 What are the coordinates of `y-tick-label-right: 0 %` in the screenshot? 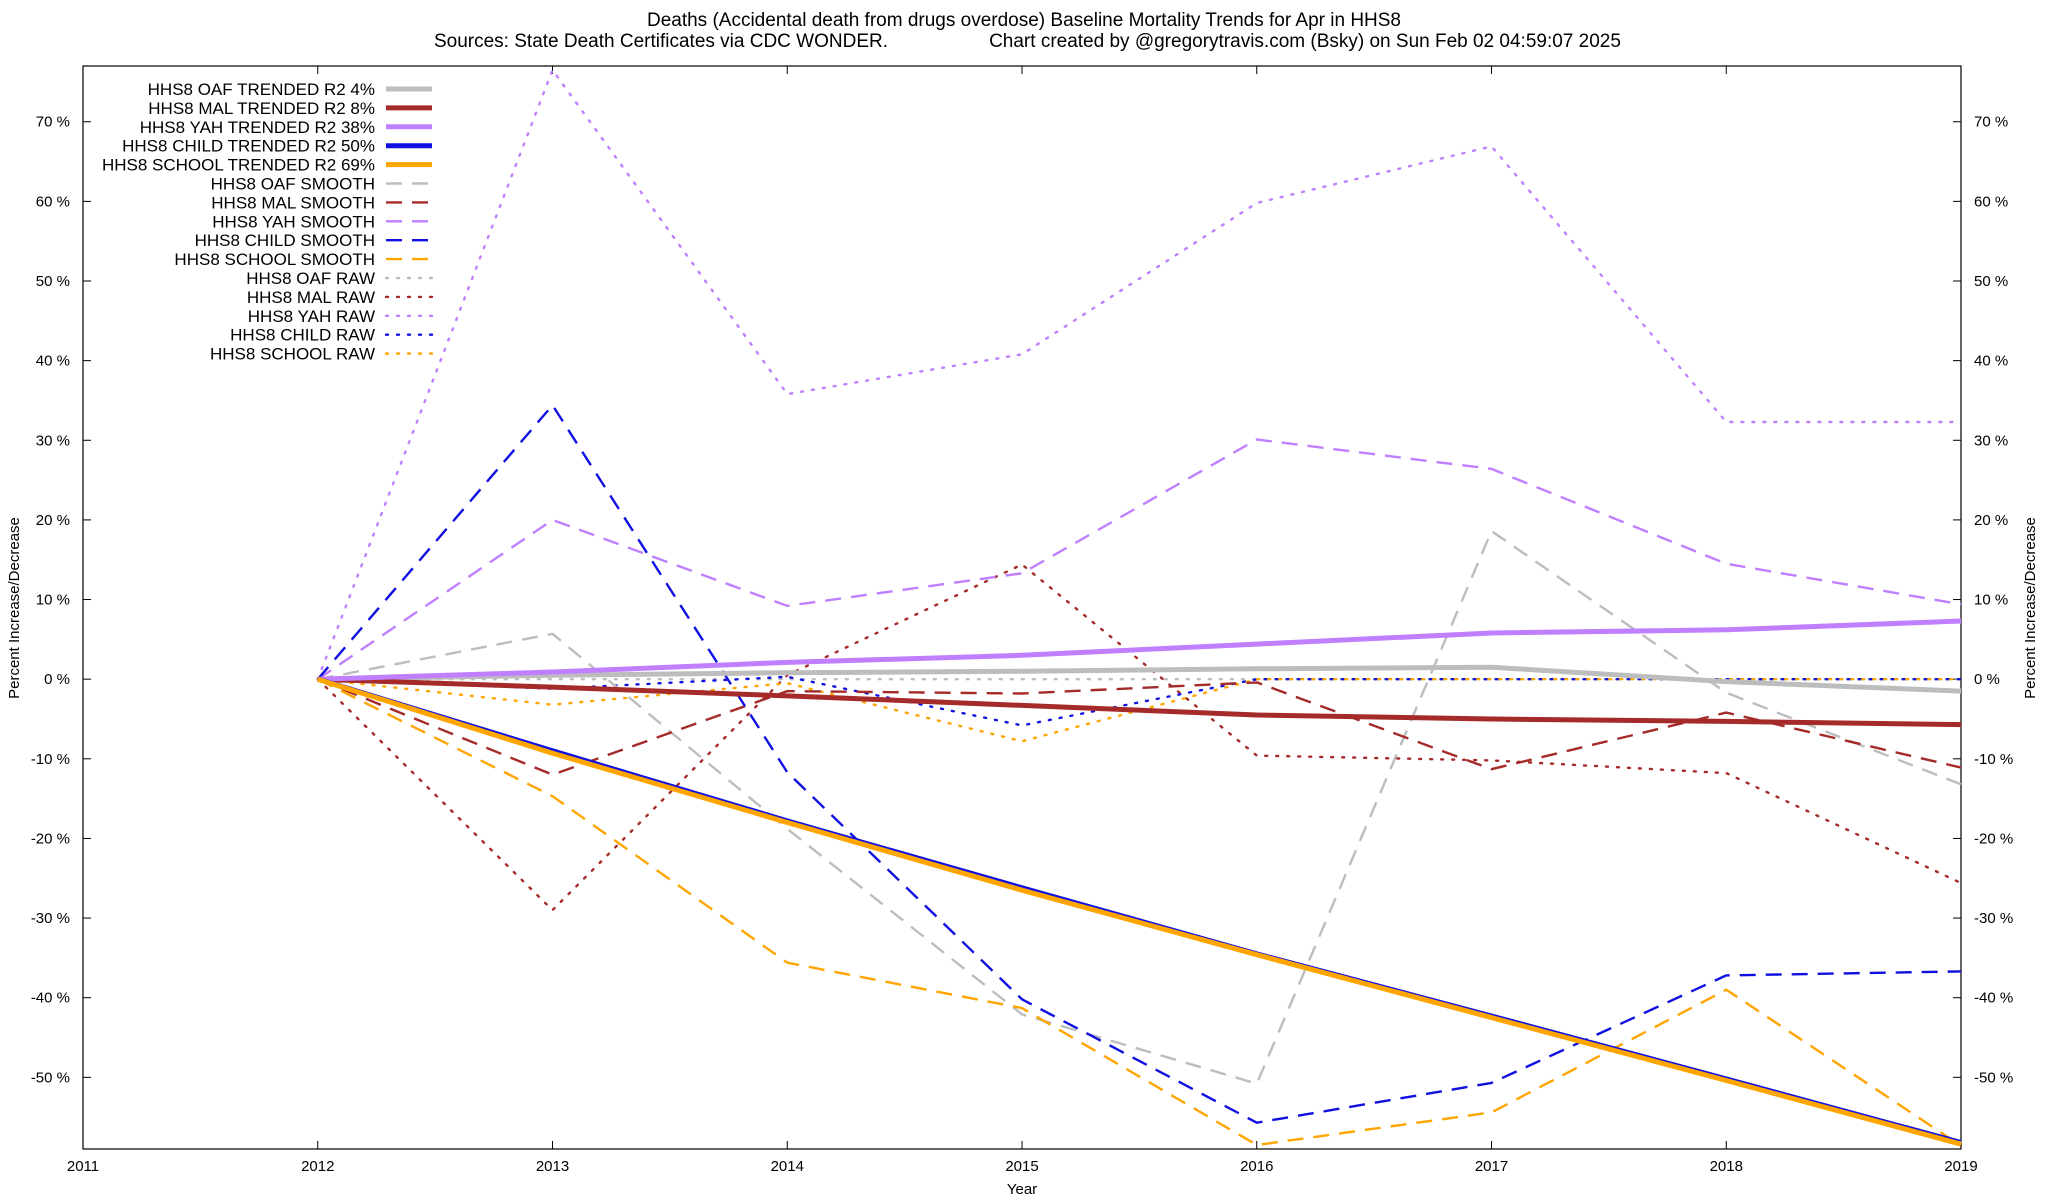 It's located at (1987, 679).